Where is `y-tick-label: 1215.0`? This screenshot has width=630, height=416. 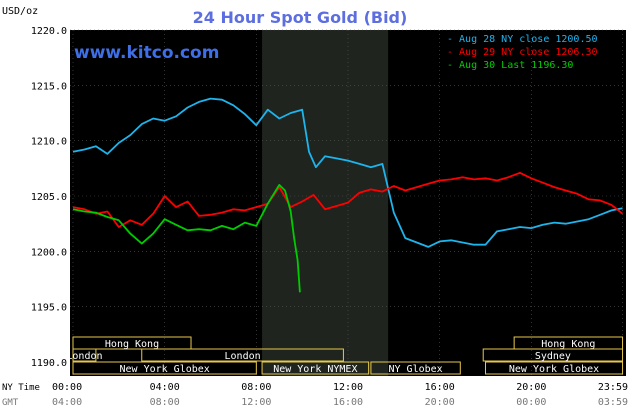 y-tick-label: 1215.0 is located at coordinates (49, 86).